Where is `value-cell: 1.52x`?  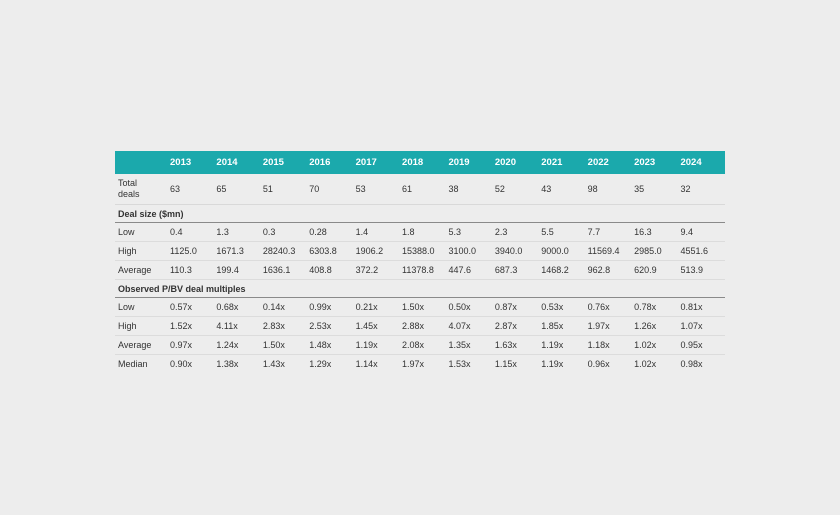
value-cell: 1.52x is located at coordinates (191, 326).